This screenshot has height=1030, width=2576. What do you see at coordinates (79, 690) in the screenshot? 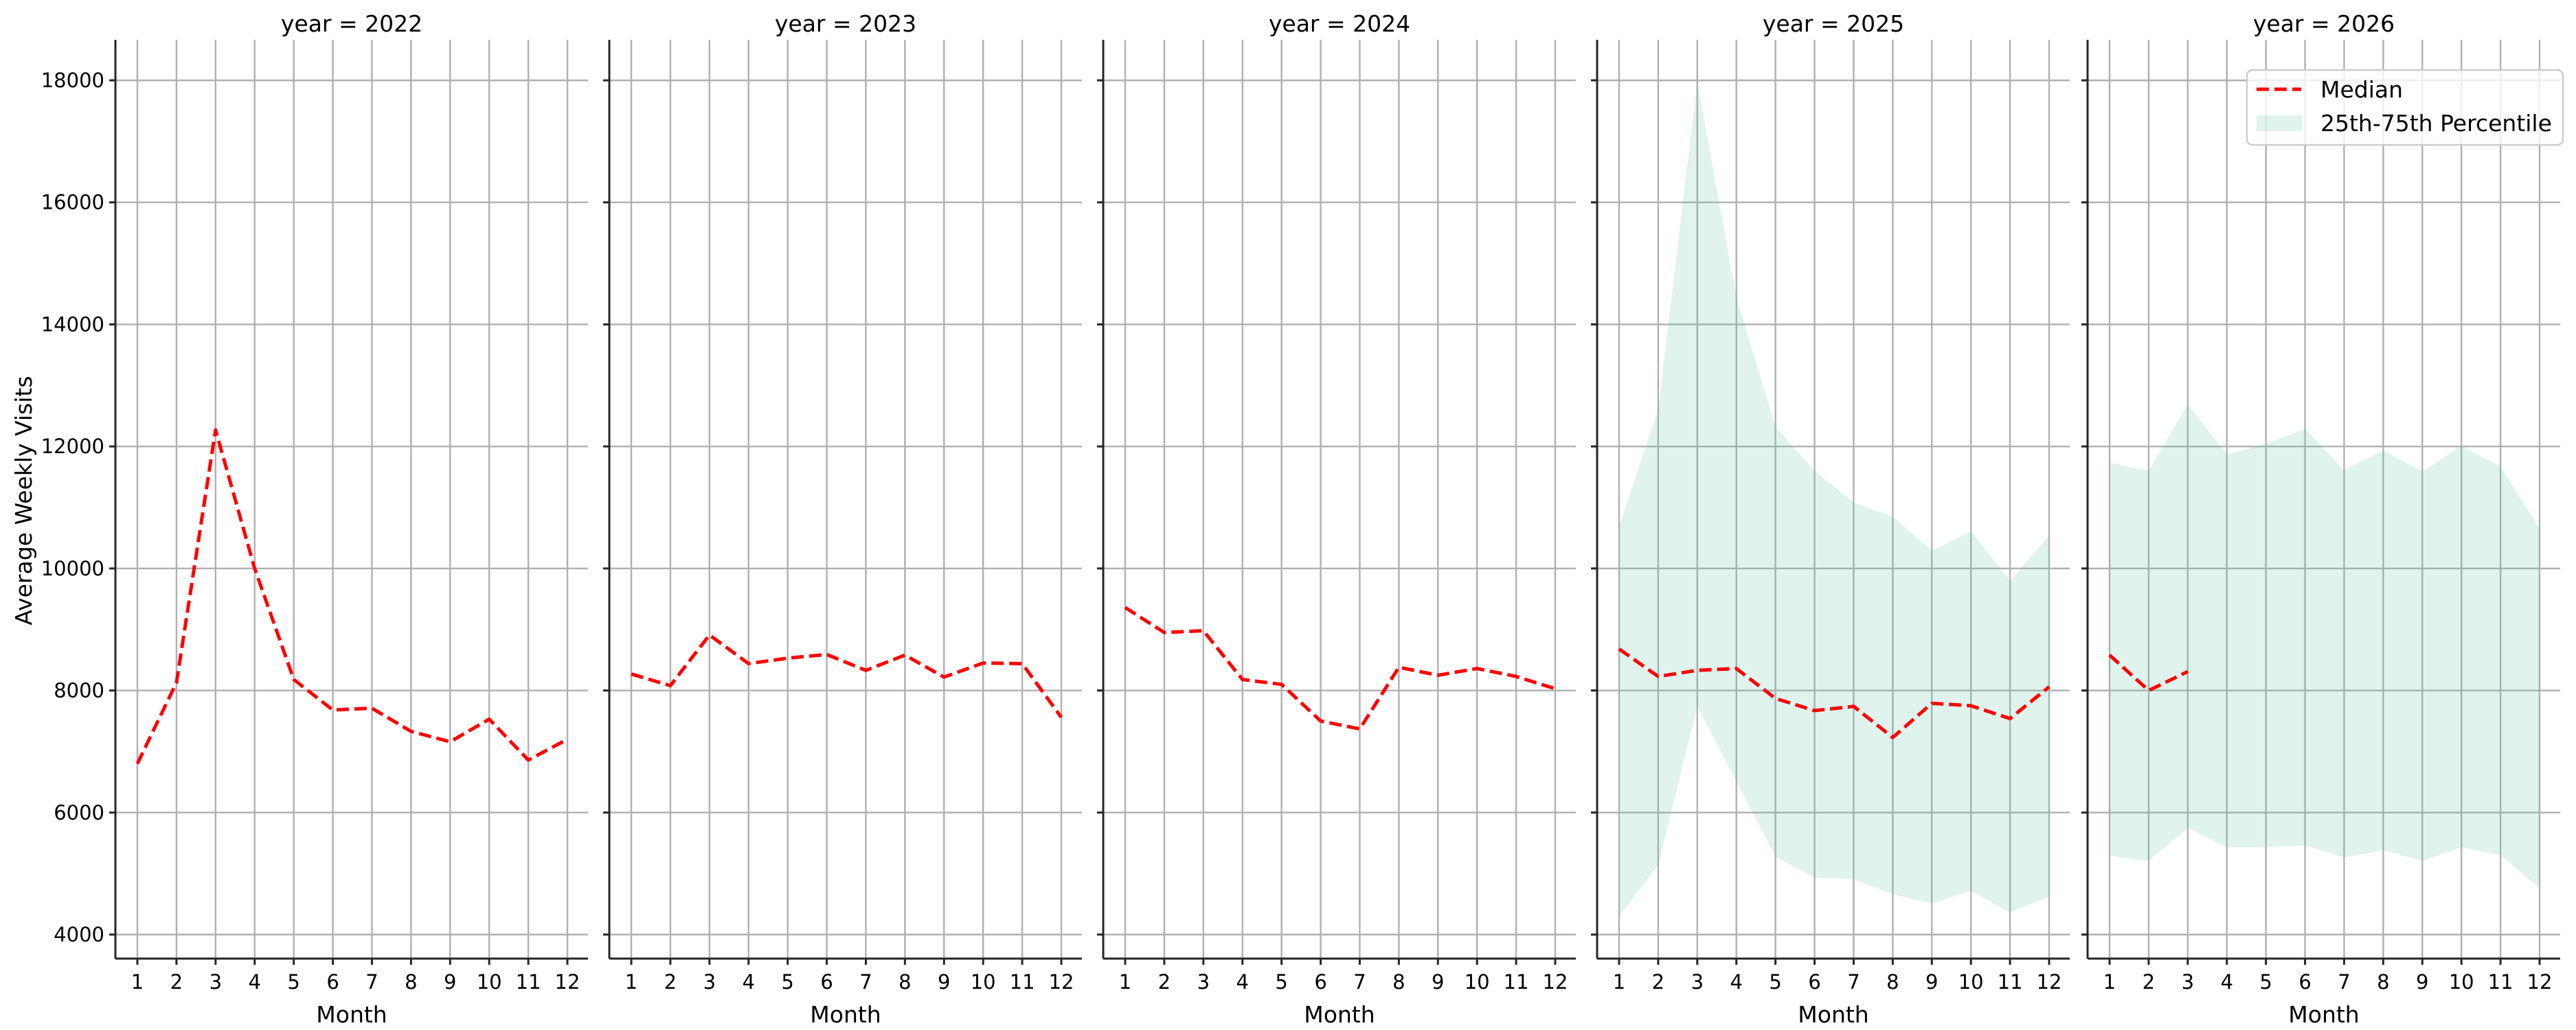
I see `y-tick-label: 8000` at bounding box center [79, 690].